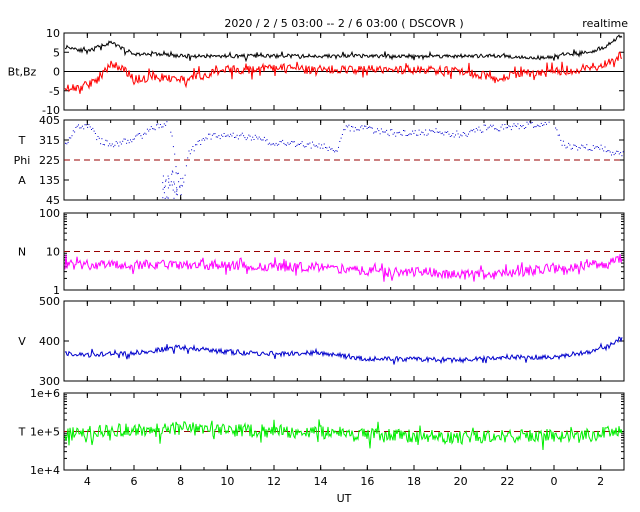  Describe the element at coordinates (507, 481) in the screenshot. I see `x-tick-label: 22` at that location.